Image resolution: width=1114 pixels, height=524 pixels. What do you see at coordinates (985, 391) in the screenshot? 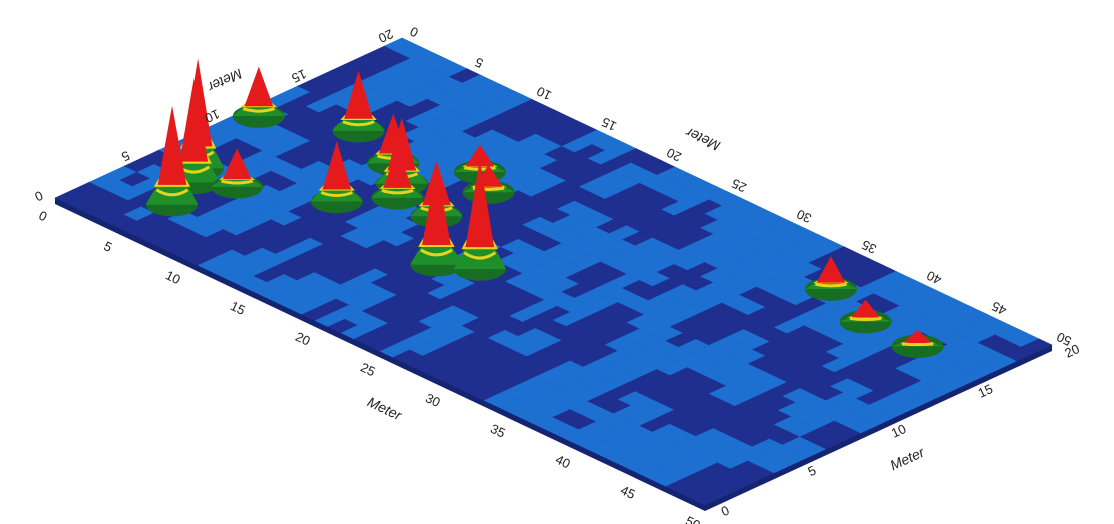
I see `y-tick-label: 15` at bounding box center [985, 391].